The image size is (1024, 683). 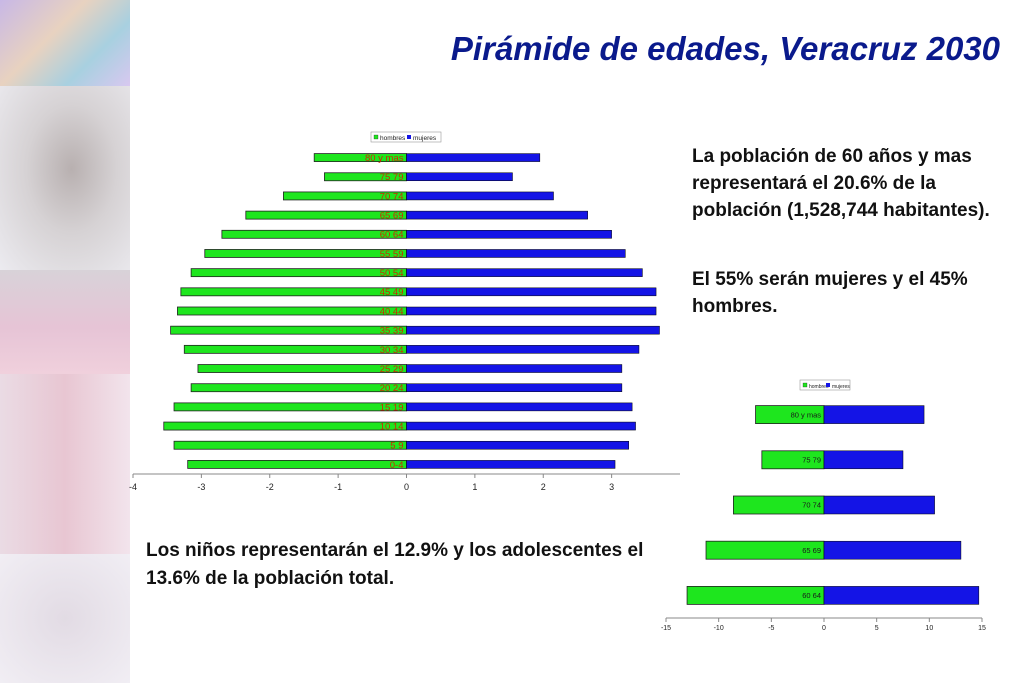 What do you see at coordinates (396, 446) in the screenshot?
I see `age-group-label: 5 9` at bounding box center [396, 446].